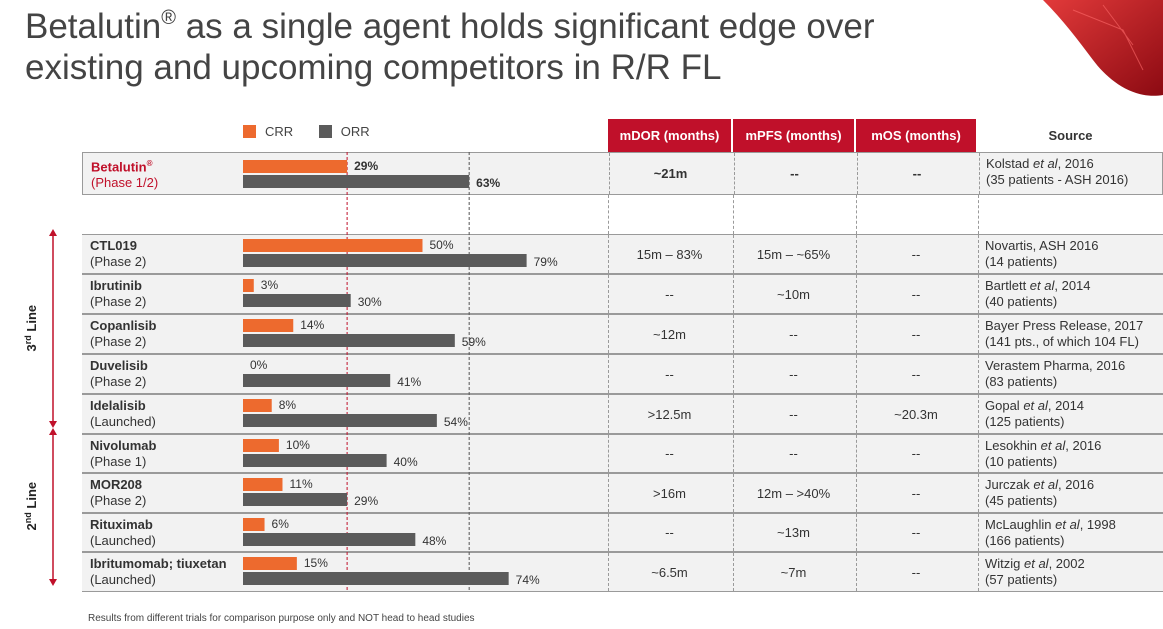 This screenshot has width=1163, height=629. I want to click on source-patients: (166 patients), so click(1025, 540).